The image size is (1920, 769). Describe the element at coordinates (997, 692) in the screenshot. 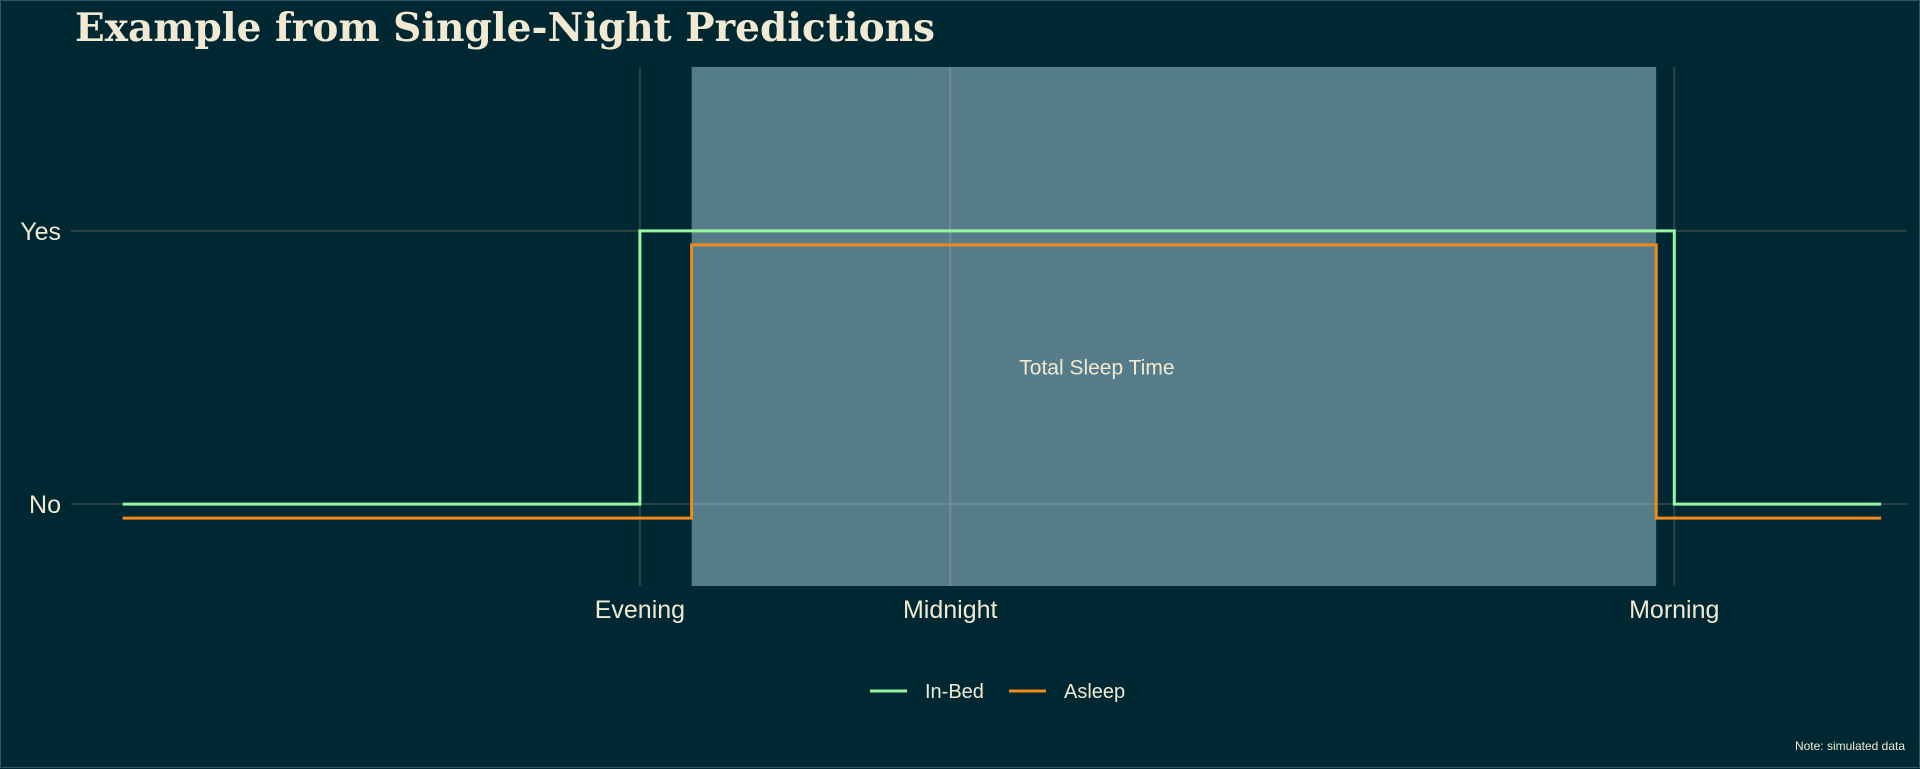

I see `legend: In-Bed Asleep` at that location.